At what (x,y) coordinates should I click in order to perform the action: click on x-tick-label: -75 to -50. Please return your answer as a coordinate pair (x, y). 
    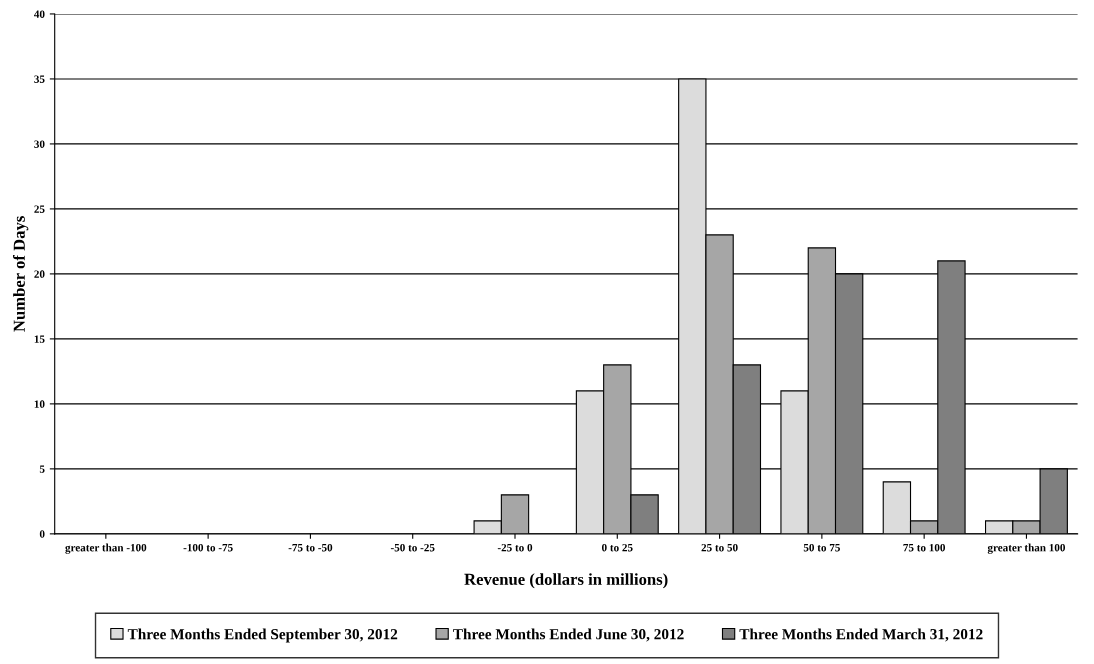
    Looking at the image, I should click on (310, 547).